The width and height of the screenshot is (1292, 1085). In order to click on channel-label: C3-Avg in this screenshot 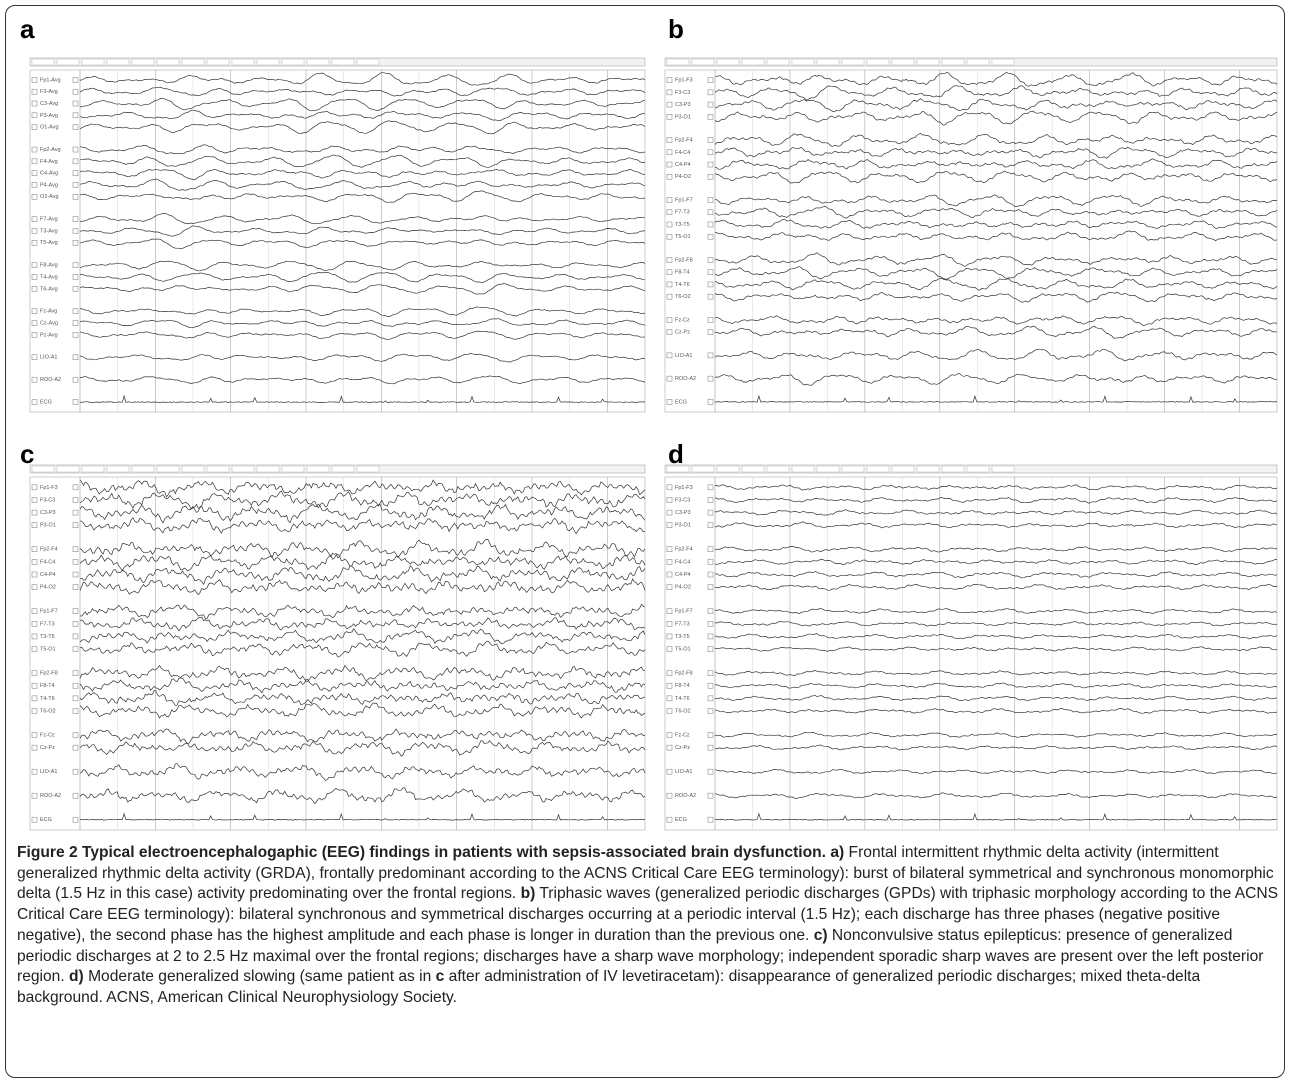, I will do `click(49, 104)`.